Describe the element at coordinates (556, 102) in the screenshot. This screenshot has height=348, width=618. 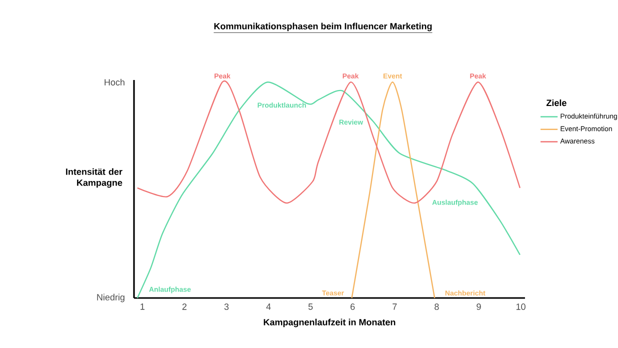
I see `legend-title: Ziele` at that location.